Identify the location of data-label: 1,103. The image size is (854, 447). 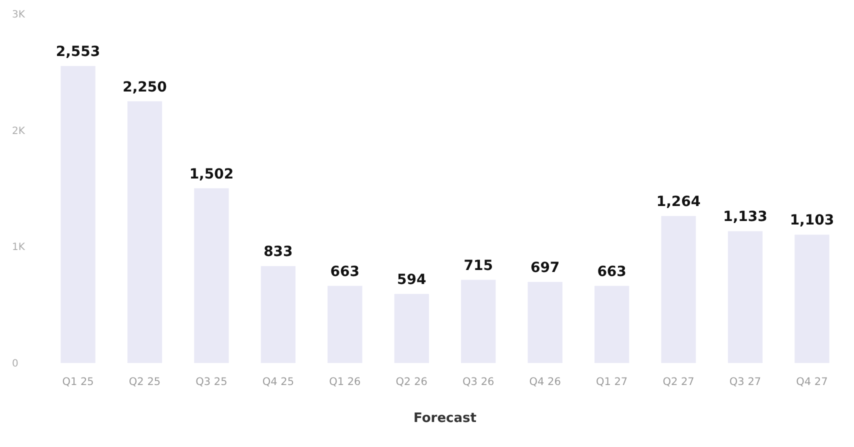
(812, 220).